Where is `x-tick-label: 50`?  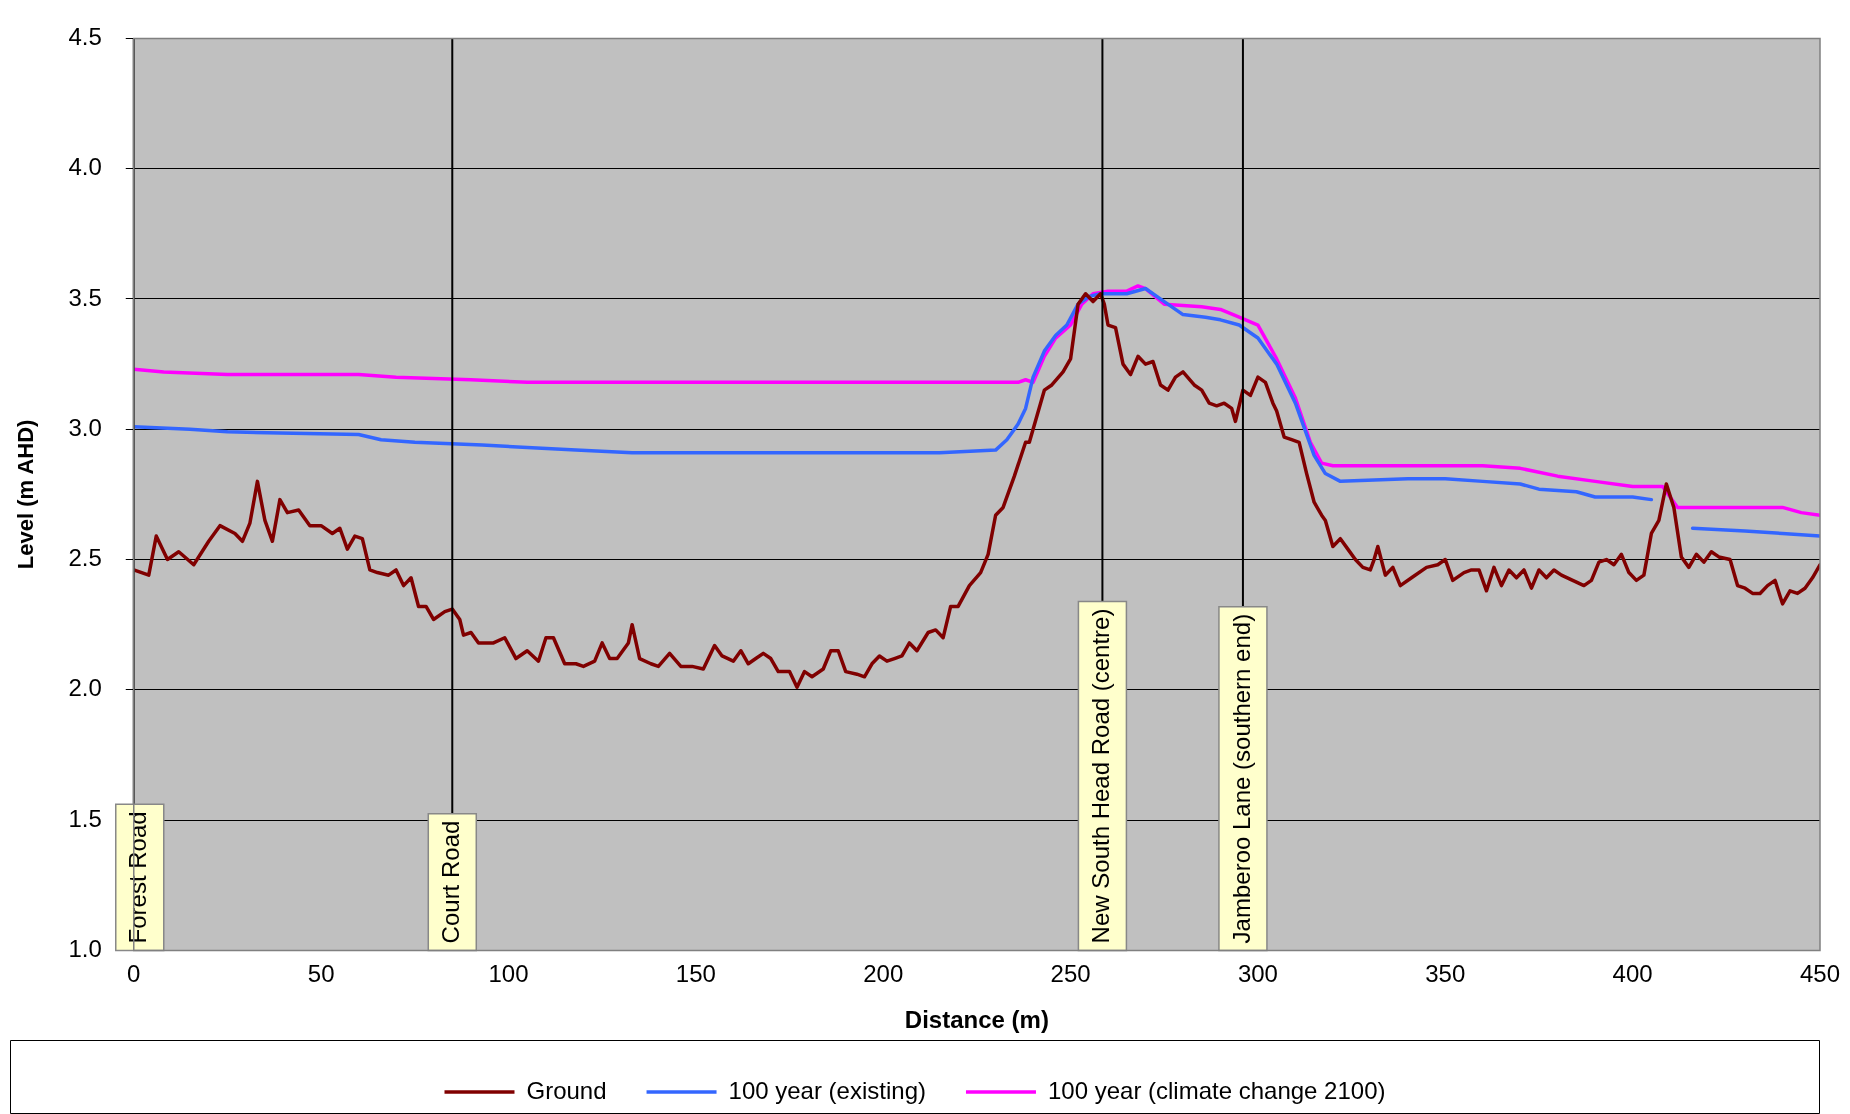
x-tick-label: 50 is located at coordinates (321, 974).